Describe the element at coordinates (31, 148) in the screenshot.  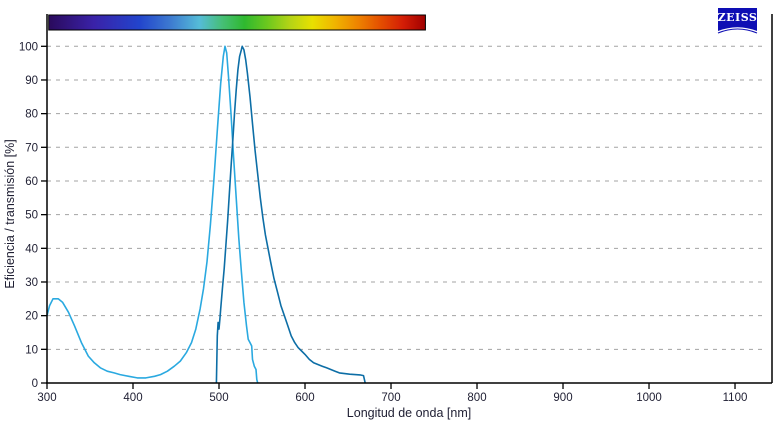
I see `y-tick-label: 70` at that location.